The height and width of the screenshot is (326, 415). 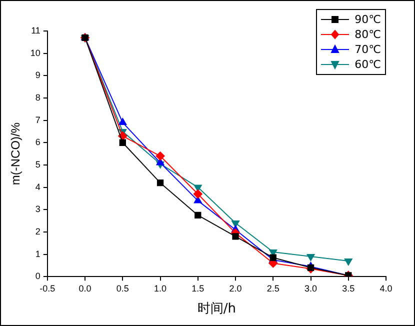 What do you see at coordinates (85, 288) in the screenshot?
I see `x-tick-label: 0.0` at bounding box center [85, 288].